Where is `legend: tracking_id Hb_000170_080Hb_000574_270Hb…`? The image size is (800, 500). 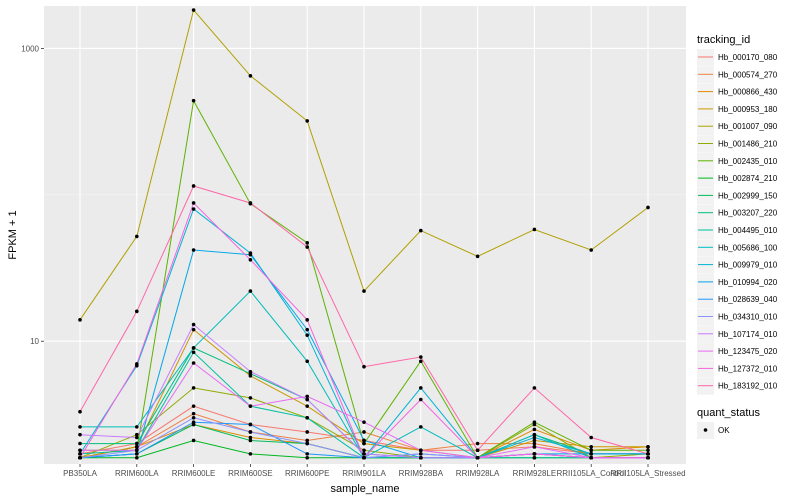 legend: tracking_id Hb_000170_080Hb_000574_270Hb… is located at coordinates (737, 236).